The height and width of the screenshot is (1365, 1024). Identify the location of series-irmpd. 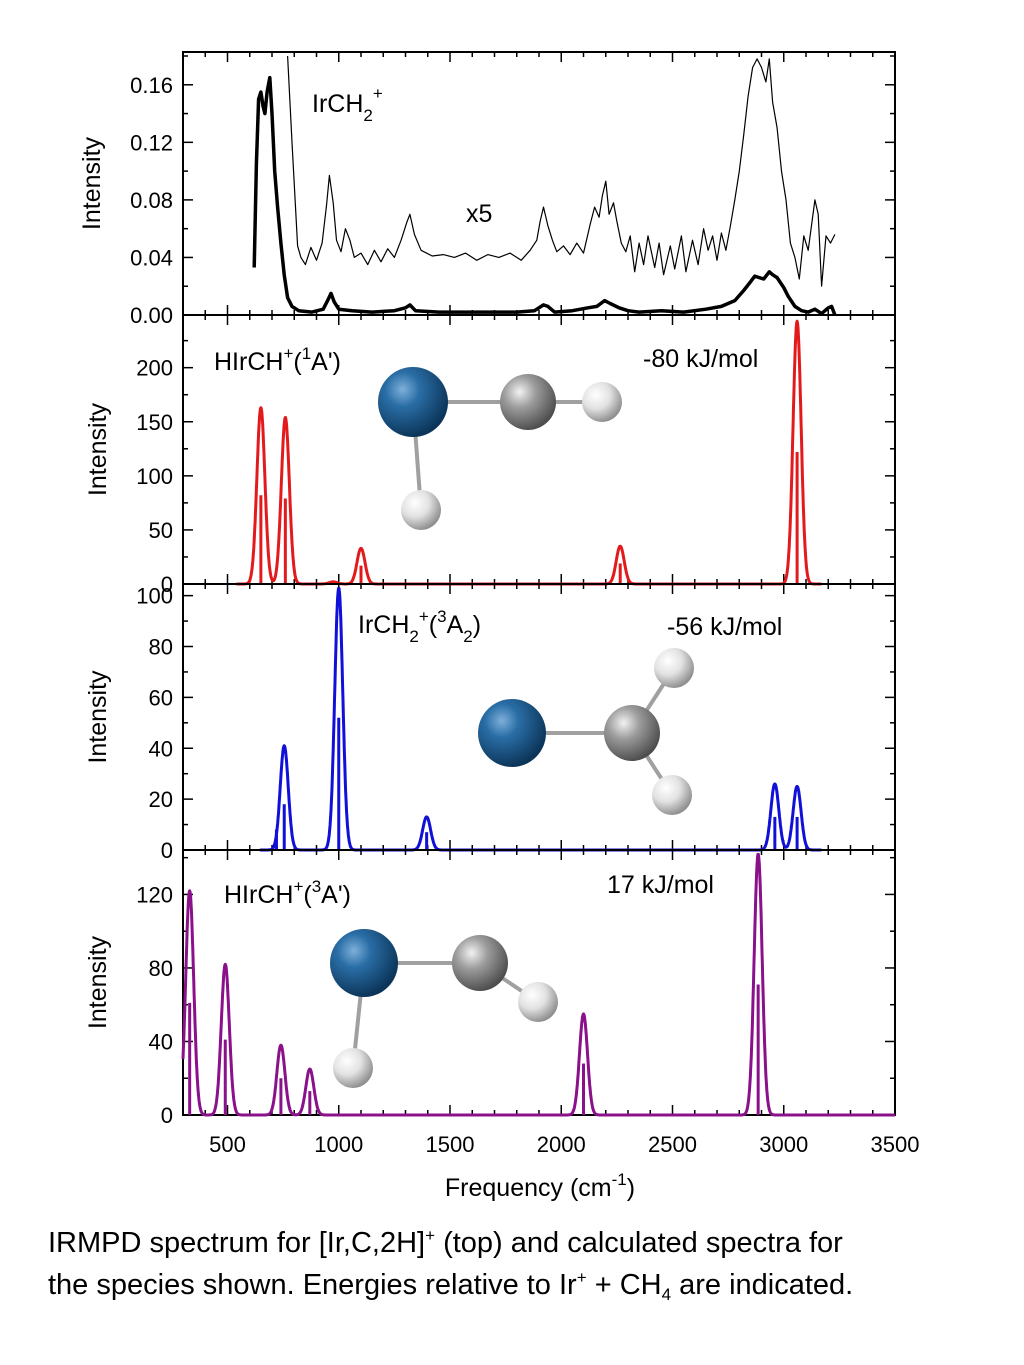
(544, 195).